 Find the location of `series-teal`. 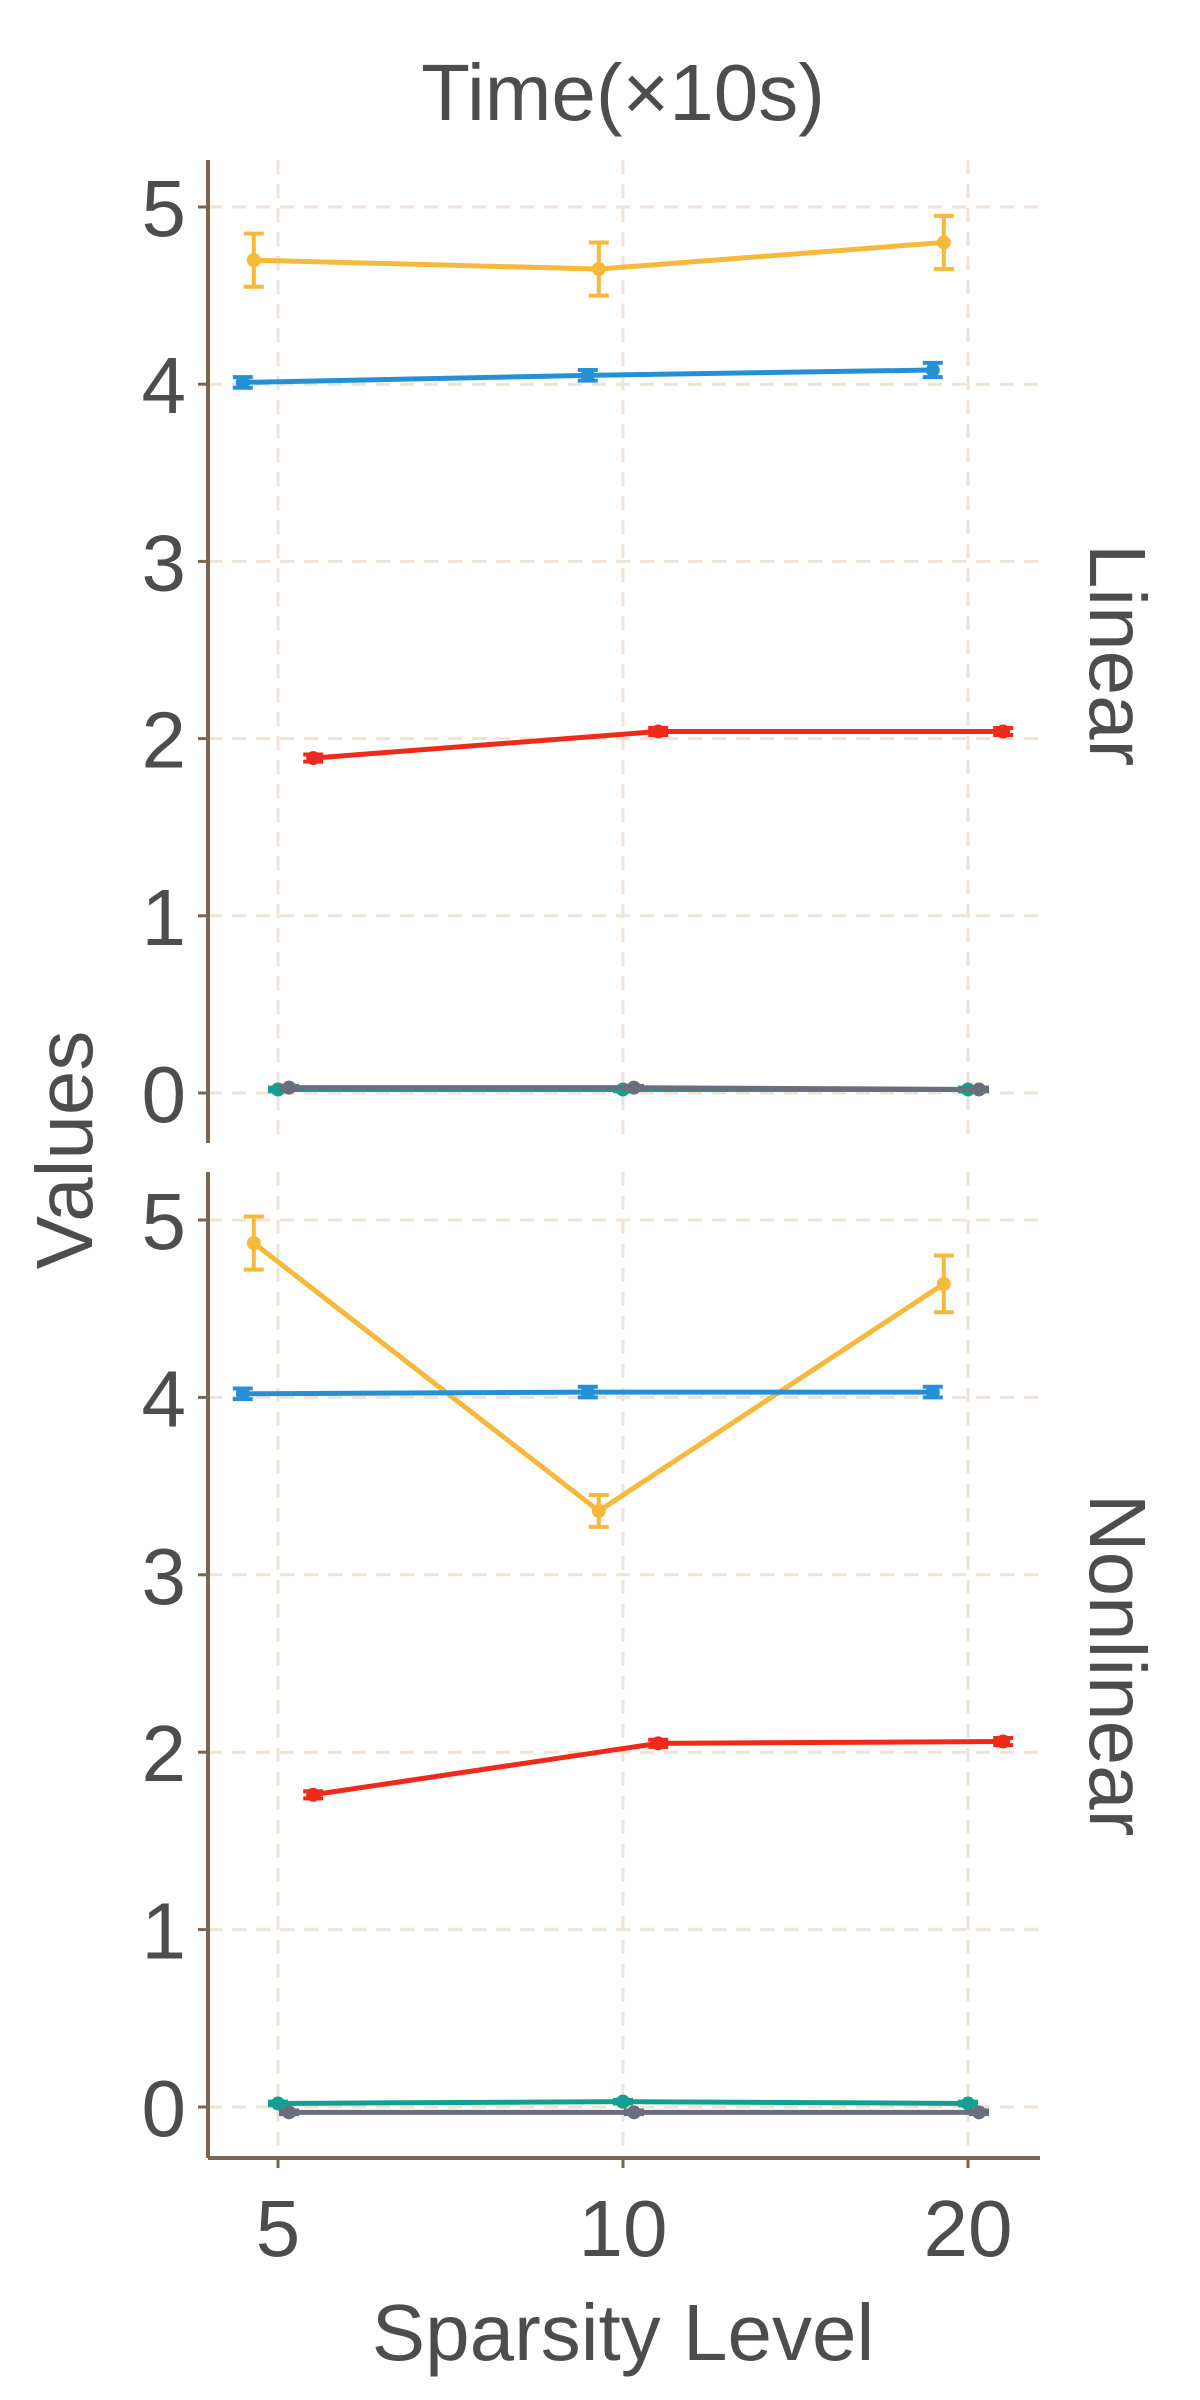

series-teal is located at coordinates (623, 2102).